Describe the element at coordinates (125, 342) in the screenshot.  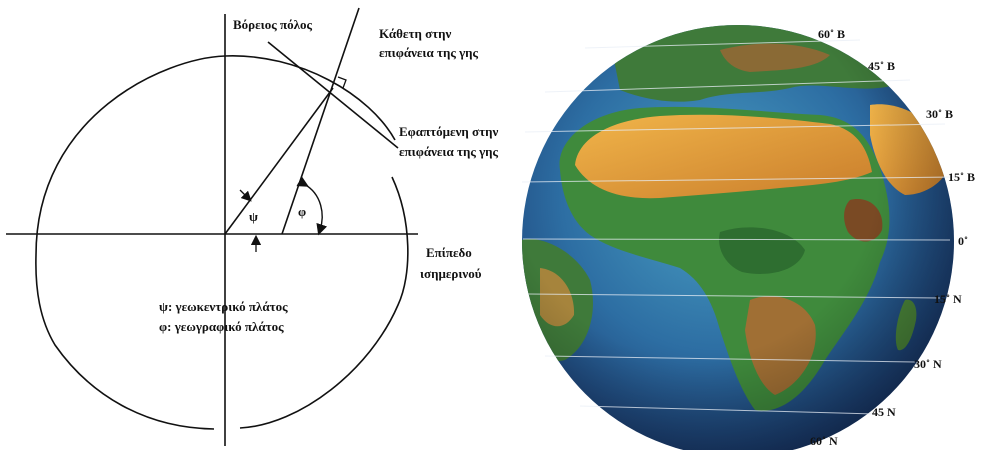
I see `earth-ellipse-bottom-left` at that location.